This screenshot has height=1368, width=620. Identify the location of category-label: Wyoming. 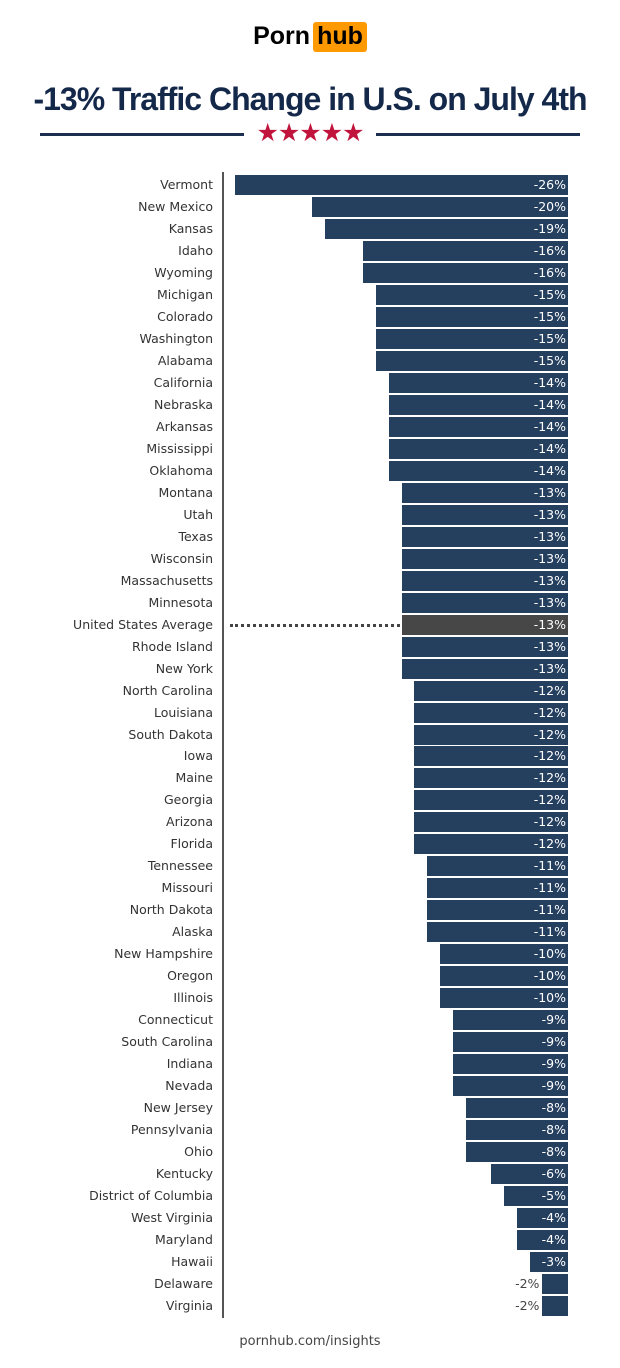
(183, 272).